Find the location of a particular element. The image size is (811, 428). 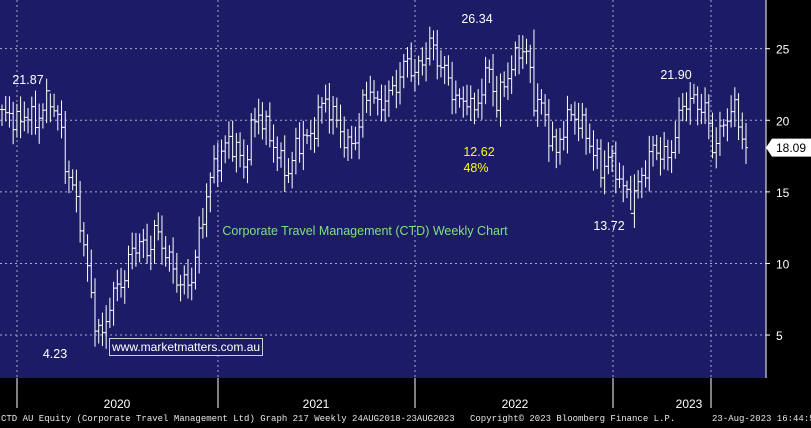

price-tag-shape is located at coordinates (788, 147).